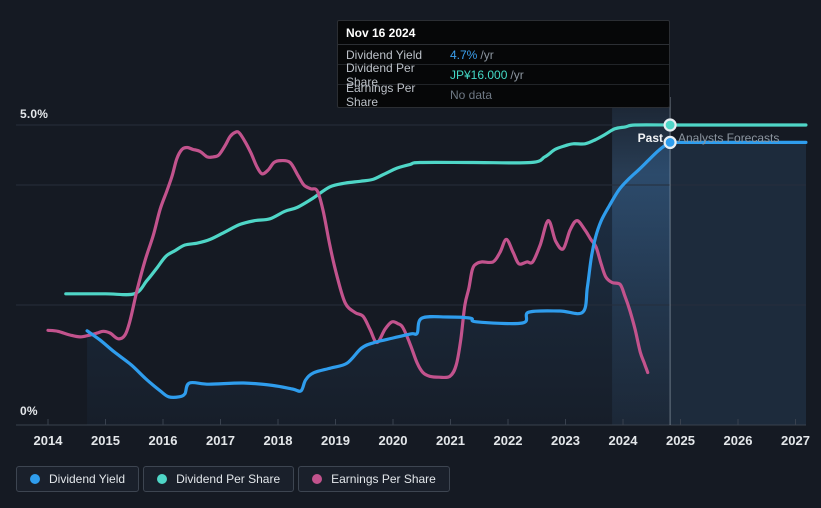 Image resolution: width=821 pixels, height=508 pixels. I want to click on tooltip-row-value: 4.7%, so click(464, 54).